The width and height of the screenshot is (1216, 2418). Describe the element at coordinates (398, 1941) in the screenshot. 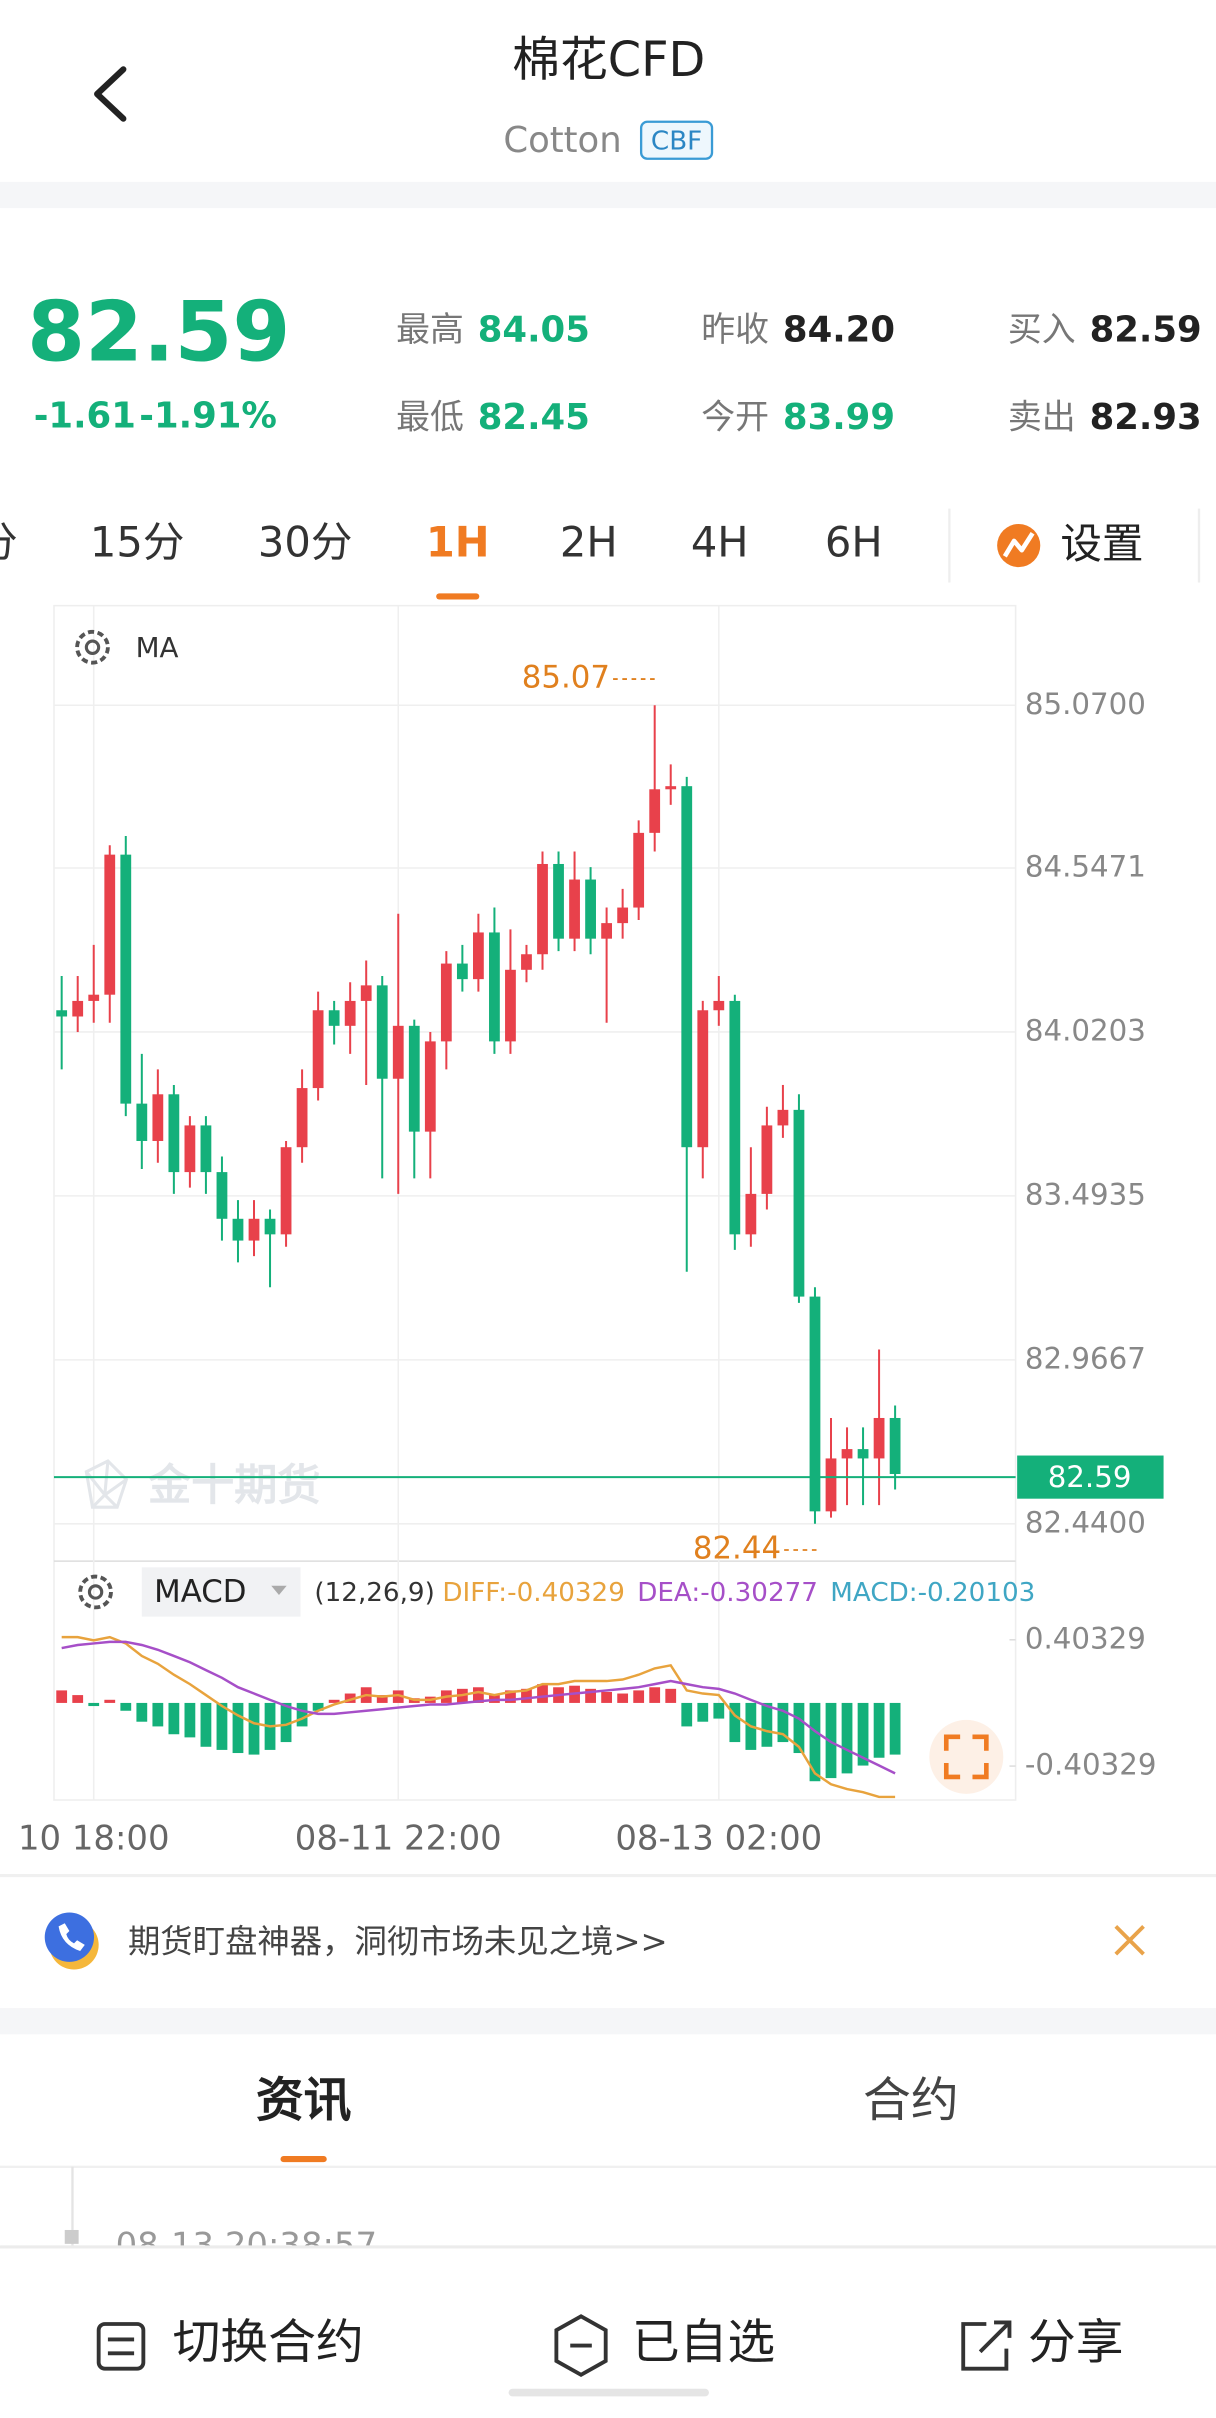

I see `banner-text: 期货盯盘神器，洞彻市场未见之境>>` at that location.